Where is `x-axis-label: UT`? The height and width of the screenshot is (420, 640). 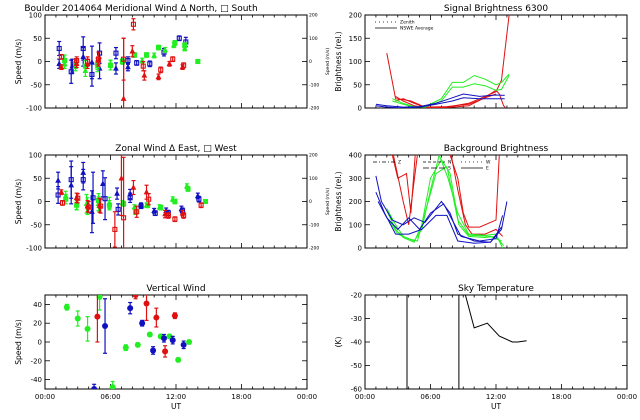 x-axis-label: UT is located at coordinates (176, 406).